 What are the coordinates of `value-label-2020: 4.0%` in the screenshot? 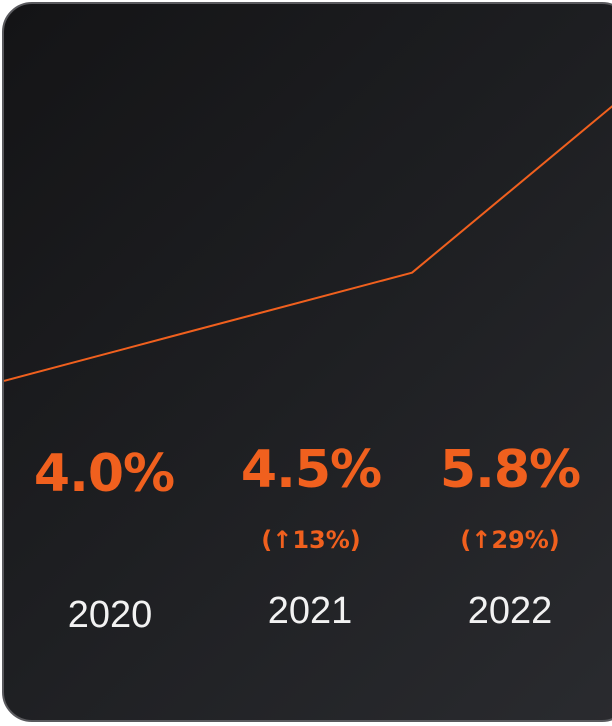 It's located at (104, 474).